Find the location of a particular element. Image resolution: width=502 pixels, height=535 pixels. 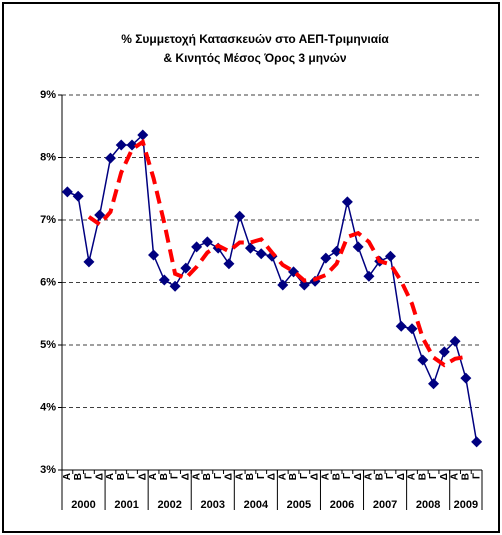

year-label: 2000 is located at coordinates (83, 505).